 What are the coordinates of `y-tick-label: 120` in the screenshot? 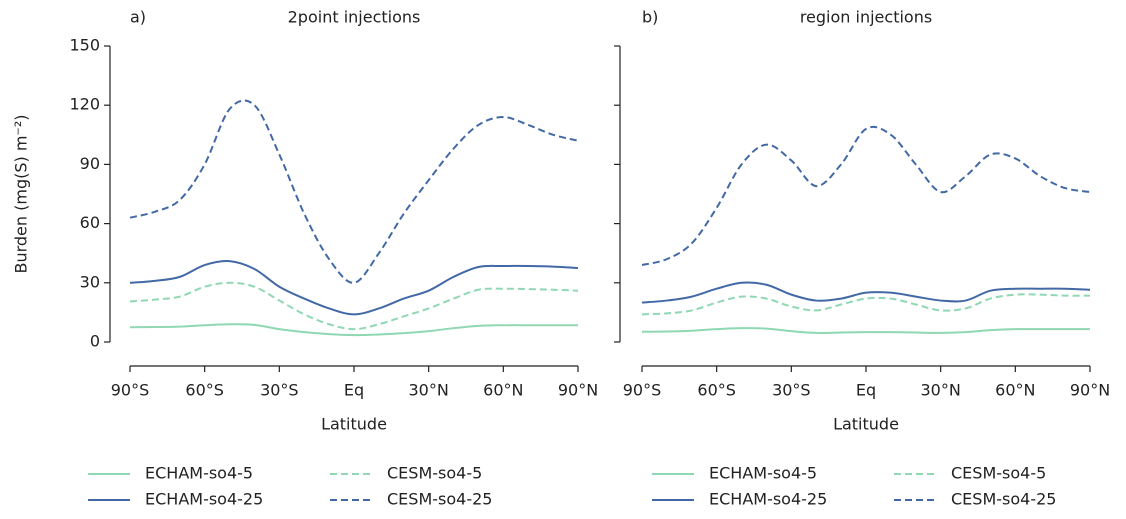 It's located at (84, 104).